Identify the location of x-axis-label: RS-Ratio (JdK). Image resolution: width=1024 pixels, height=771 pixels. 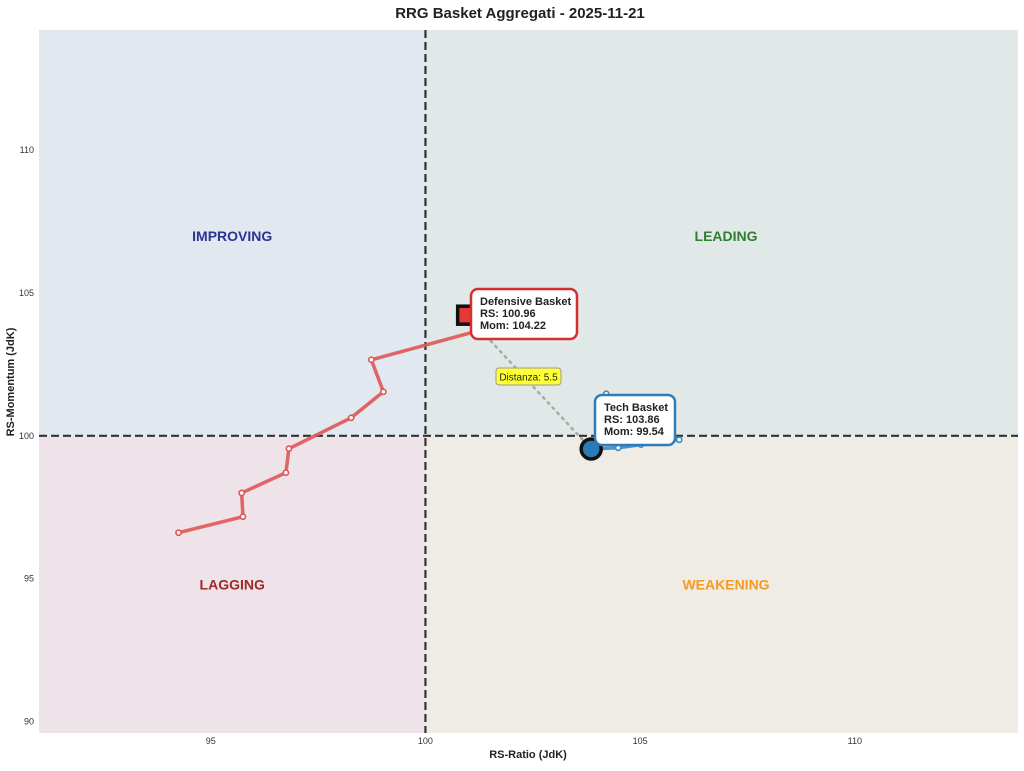
(528, 755).